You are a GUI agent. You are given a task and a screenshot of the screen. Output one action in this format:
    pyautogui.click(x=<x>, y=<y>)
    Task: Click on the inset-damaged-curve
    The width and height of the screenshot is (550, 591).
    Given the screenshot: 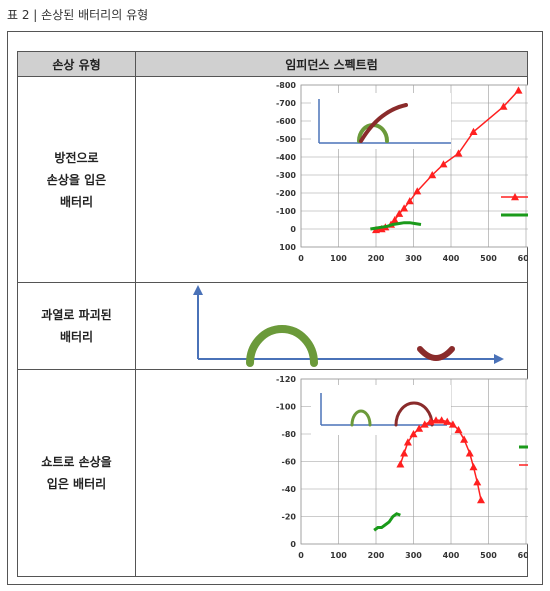 What is the action you would take?
    pyautogui.click(x=383, y=123)
    